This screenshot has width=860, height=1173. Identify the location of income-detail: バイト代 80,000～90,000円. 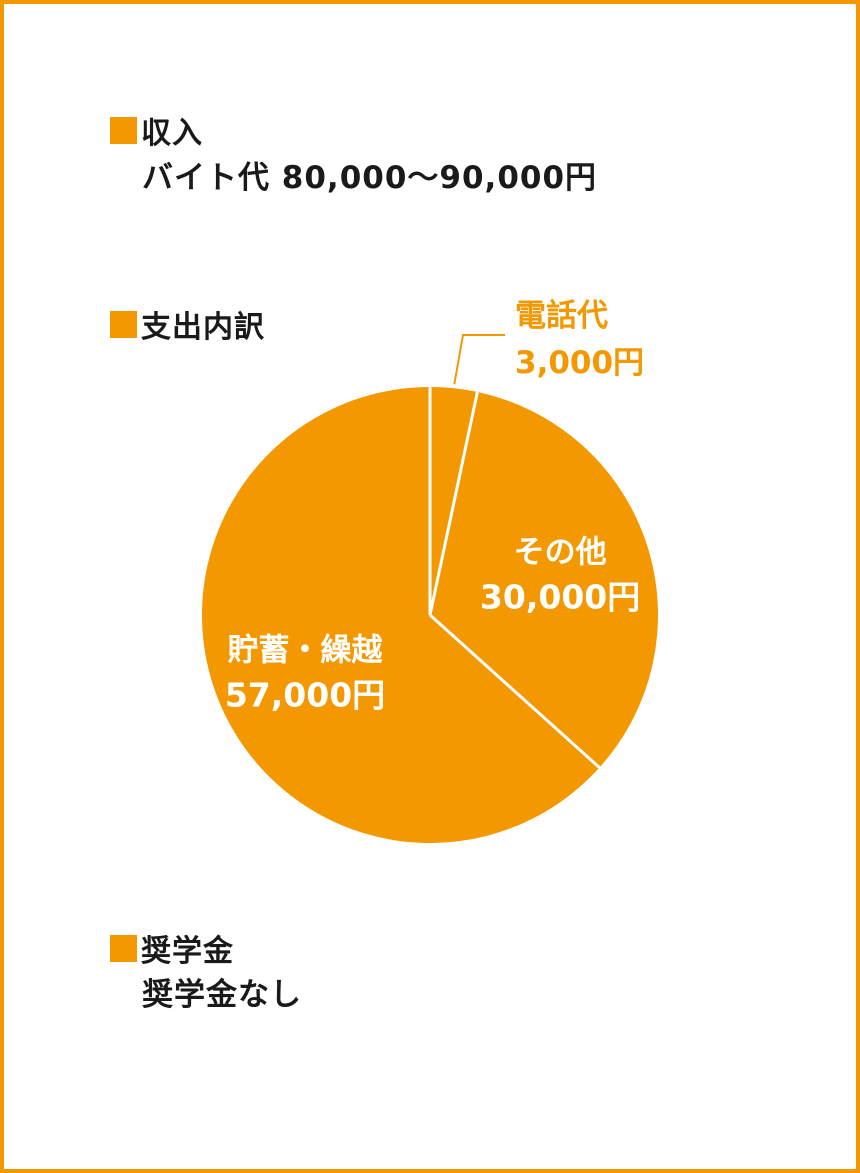
(370, 178).